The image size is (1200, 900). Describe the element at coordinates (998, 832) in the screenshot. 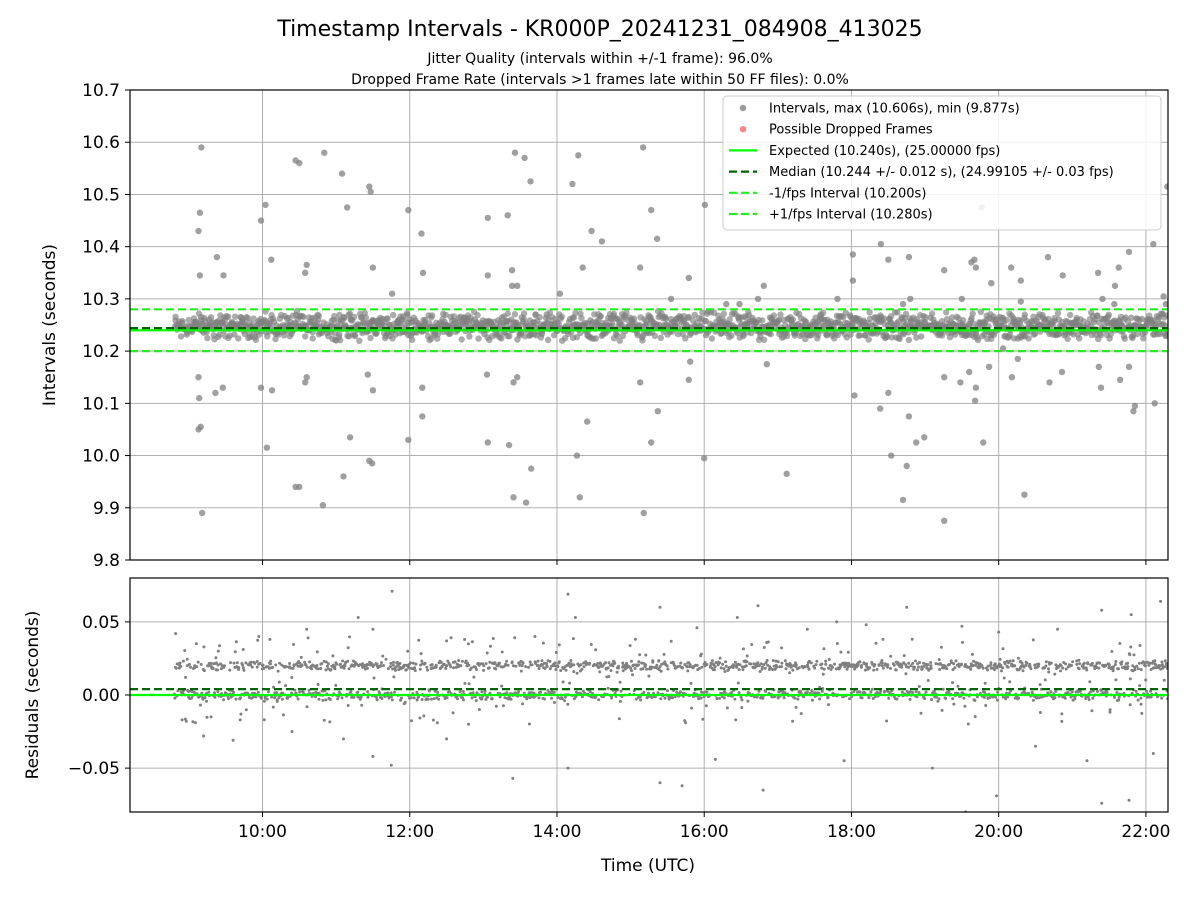

I see `x-tick-label: 20:00` at that location.